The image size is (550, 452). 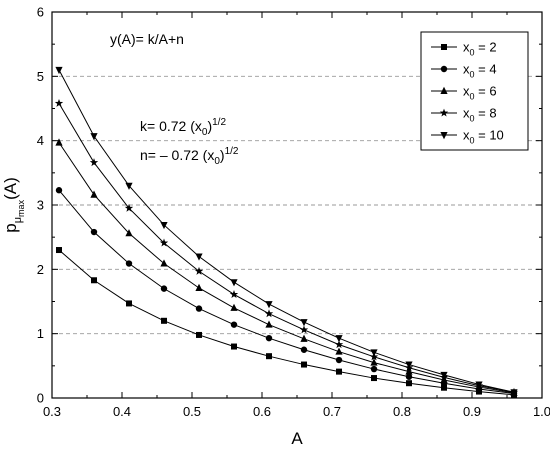 What do you see at coordinates (40, 140) in the screenshot?
I see `y-tick-label: 4` at bounding box center [40, 140].